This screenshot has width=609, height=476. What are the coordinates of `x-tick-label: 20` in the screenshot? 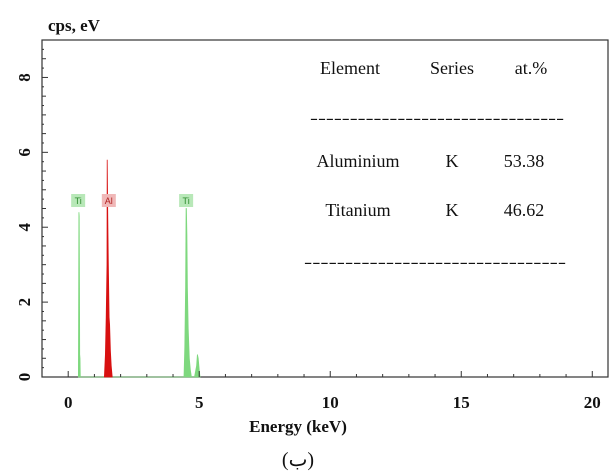 It's located at (592, 402).